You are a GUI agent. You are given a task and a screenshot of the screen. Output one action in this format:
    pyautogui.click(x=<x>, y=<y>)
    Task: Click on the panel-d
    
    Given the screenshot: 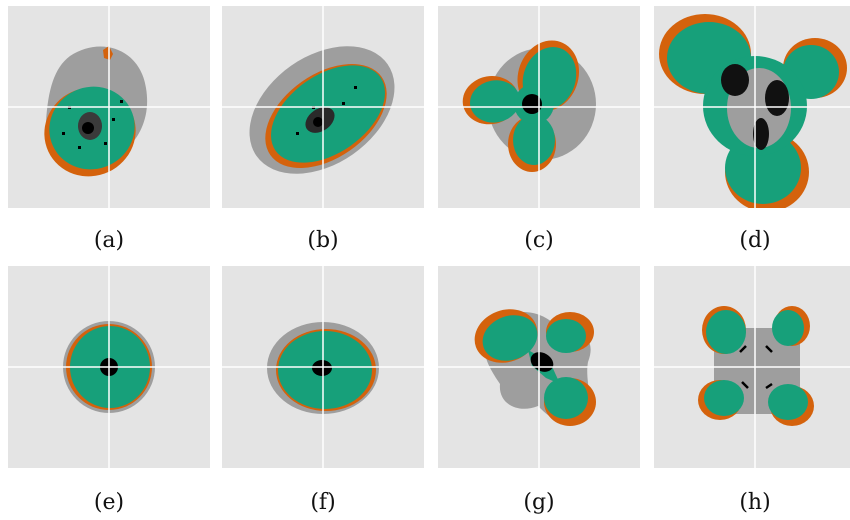 What is the action you would take?
    pyautogui.click(x=752, y=107)
    